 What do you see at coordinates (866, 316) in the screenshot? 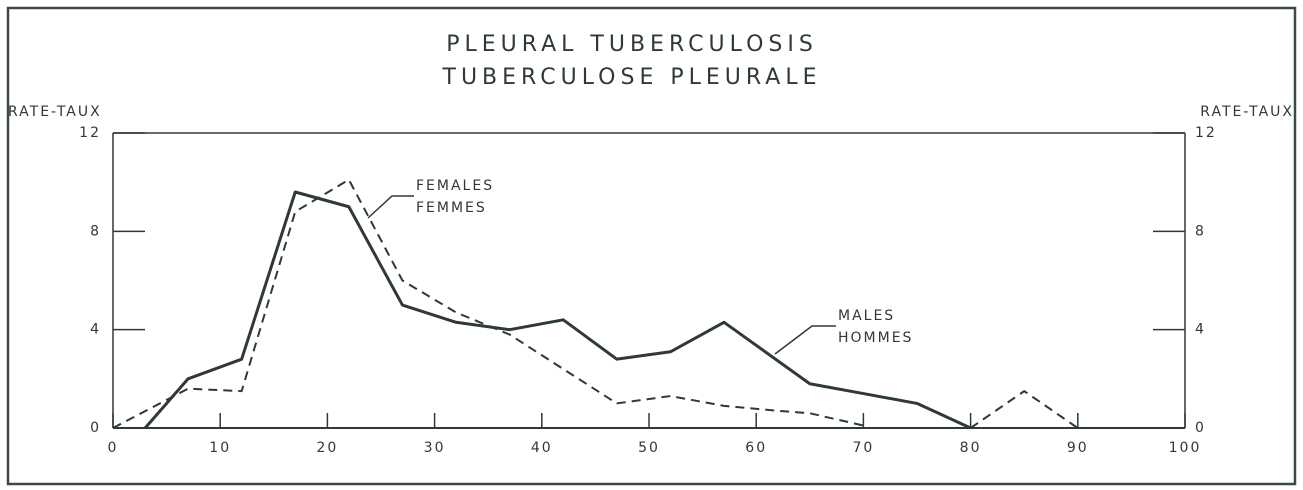
I see `series-label: MALES` at bounding box center [866, 316].